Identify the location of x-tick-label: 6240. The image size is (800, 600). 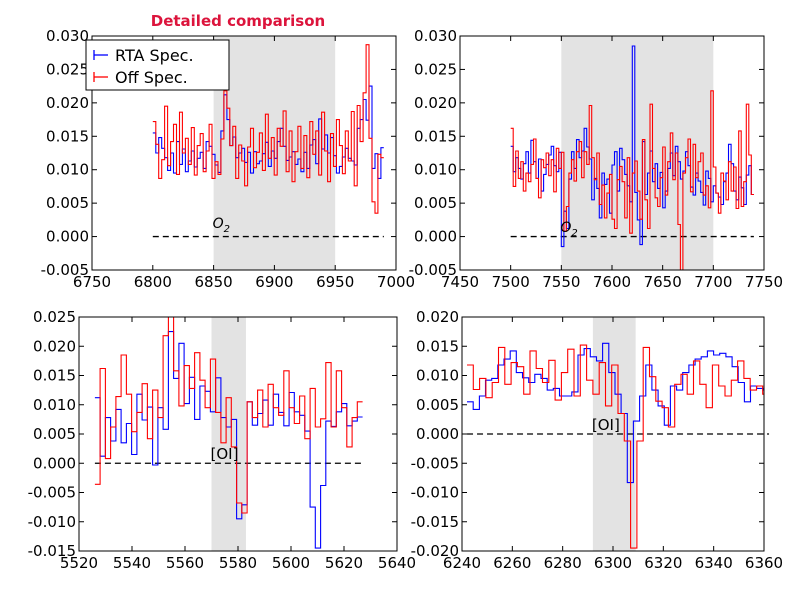
(462, 563).